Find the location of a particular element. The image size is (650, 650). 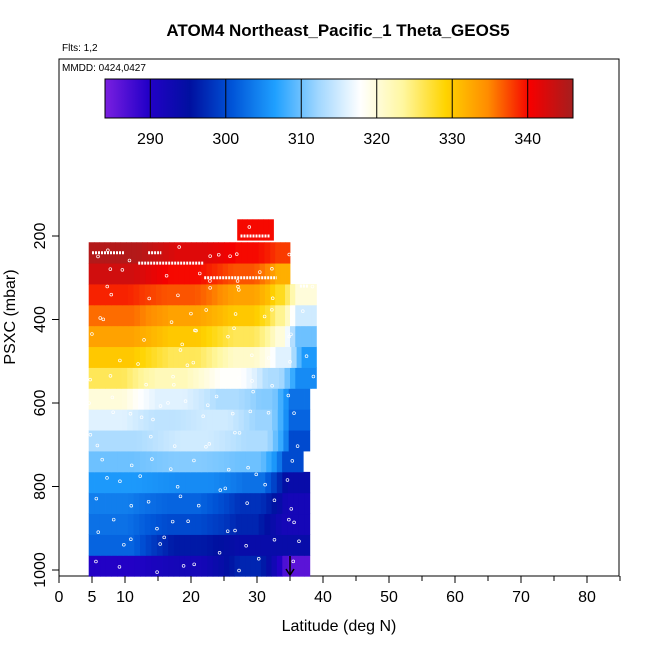

x-tick-label: 10 is located at coordinates (125, 597).